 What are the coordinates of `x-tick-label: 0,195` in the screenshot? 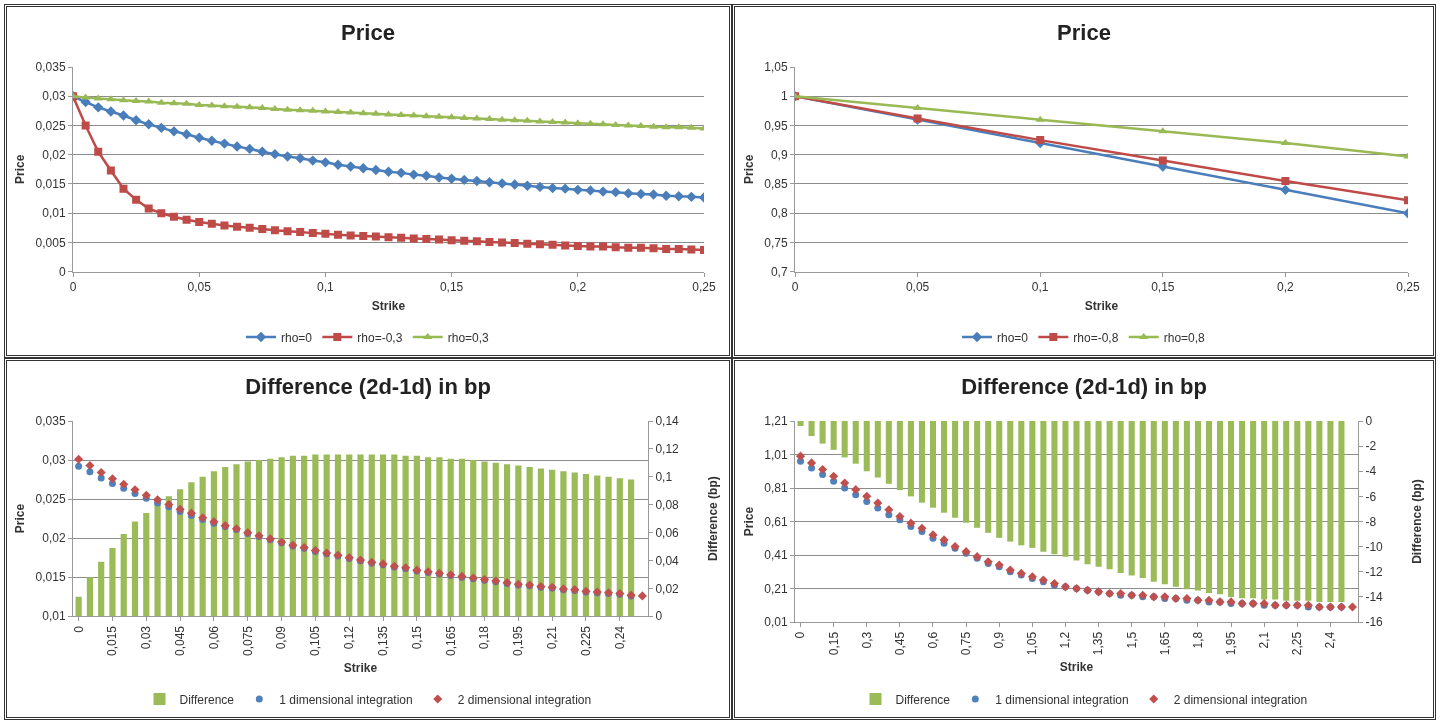 It's located at (518, 641).